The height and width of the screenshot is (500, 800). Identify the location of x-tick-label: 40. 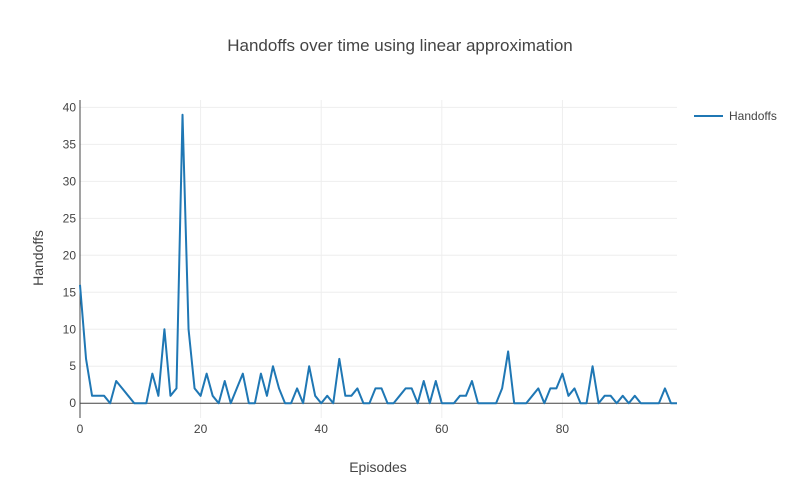
(322, 429).